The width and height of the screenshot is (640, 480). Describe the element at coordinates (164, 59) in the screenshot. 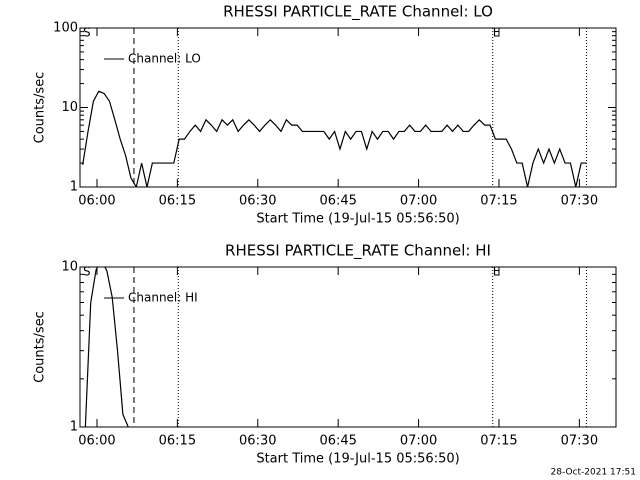

I see `legend-label: Channel: LO` at that location.